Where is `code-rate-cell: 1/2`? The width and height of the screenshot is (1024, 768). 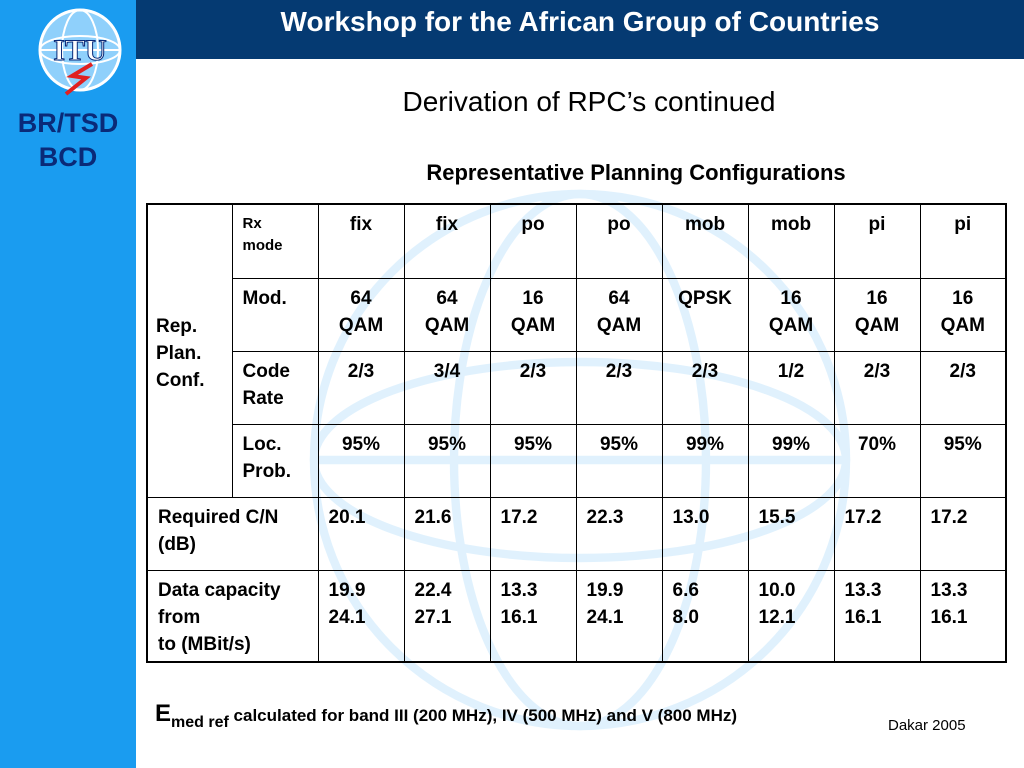
code-rate-cell: 1/2 is located at coordinates (791, 387).